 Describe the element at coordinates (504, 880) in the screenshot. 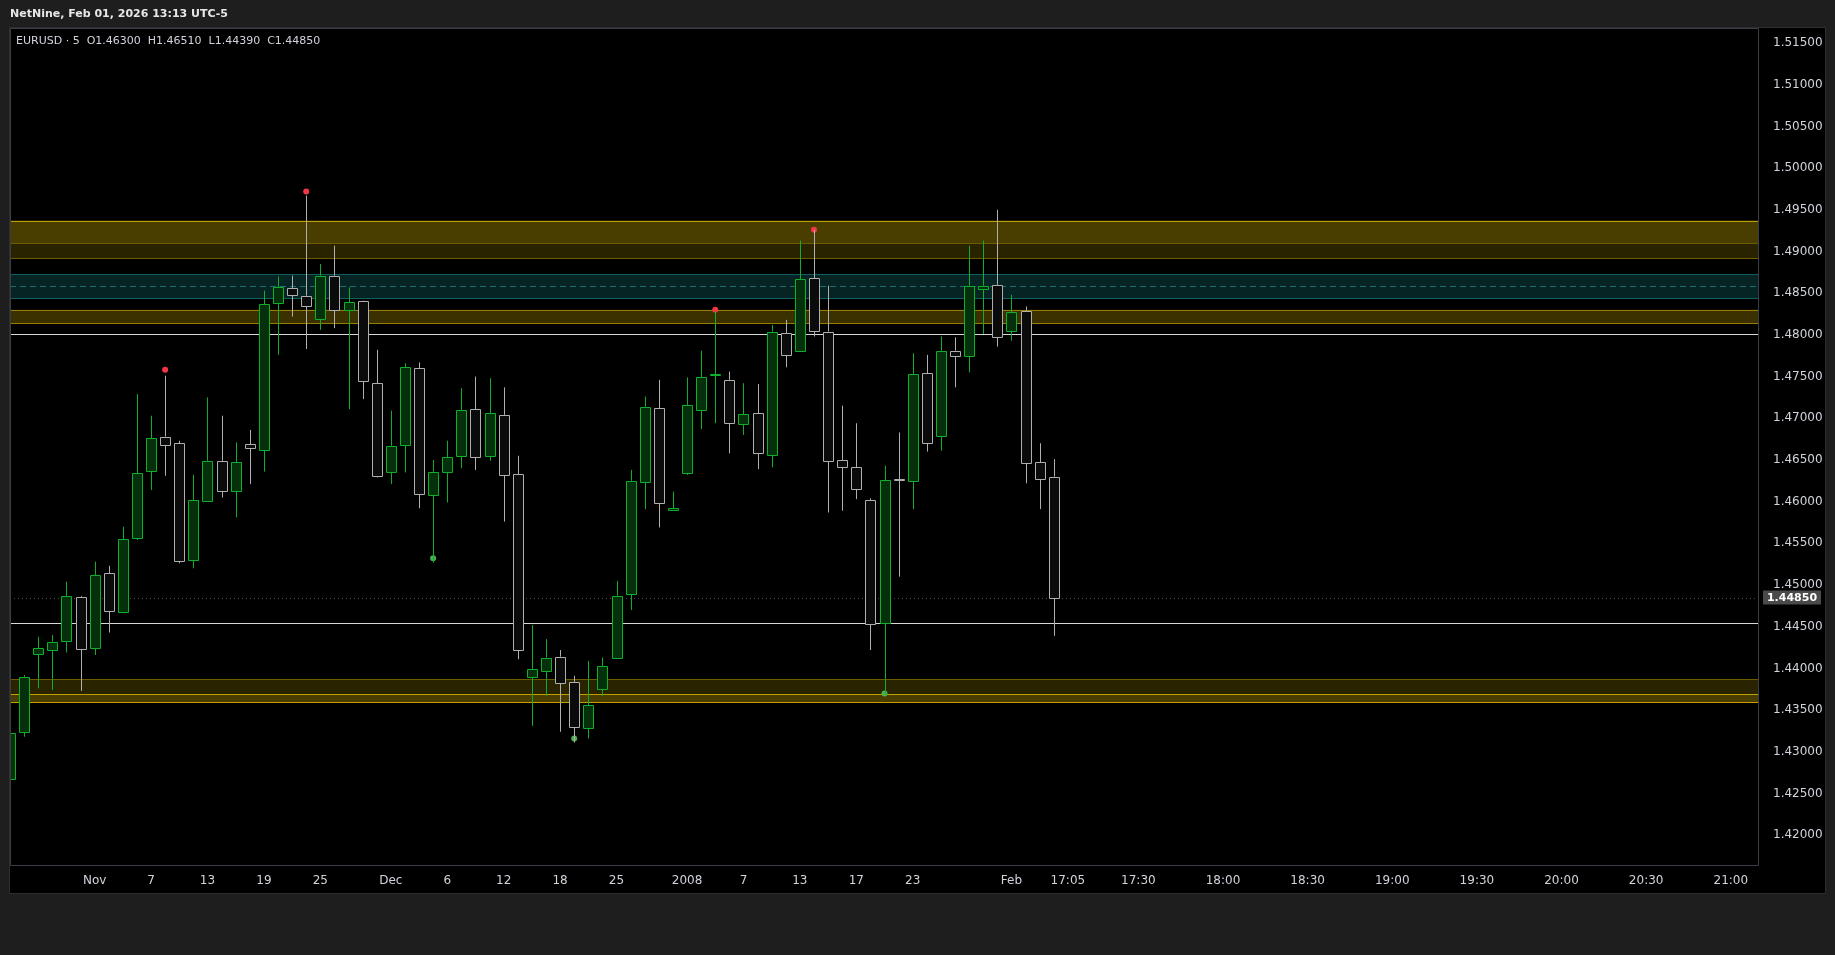

I see `x-tick-label: 12` at that location.